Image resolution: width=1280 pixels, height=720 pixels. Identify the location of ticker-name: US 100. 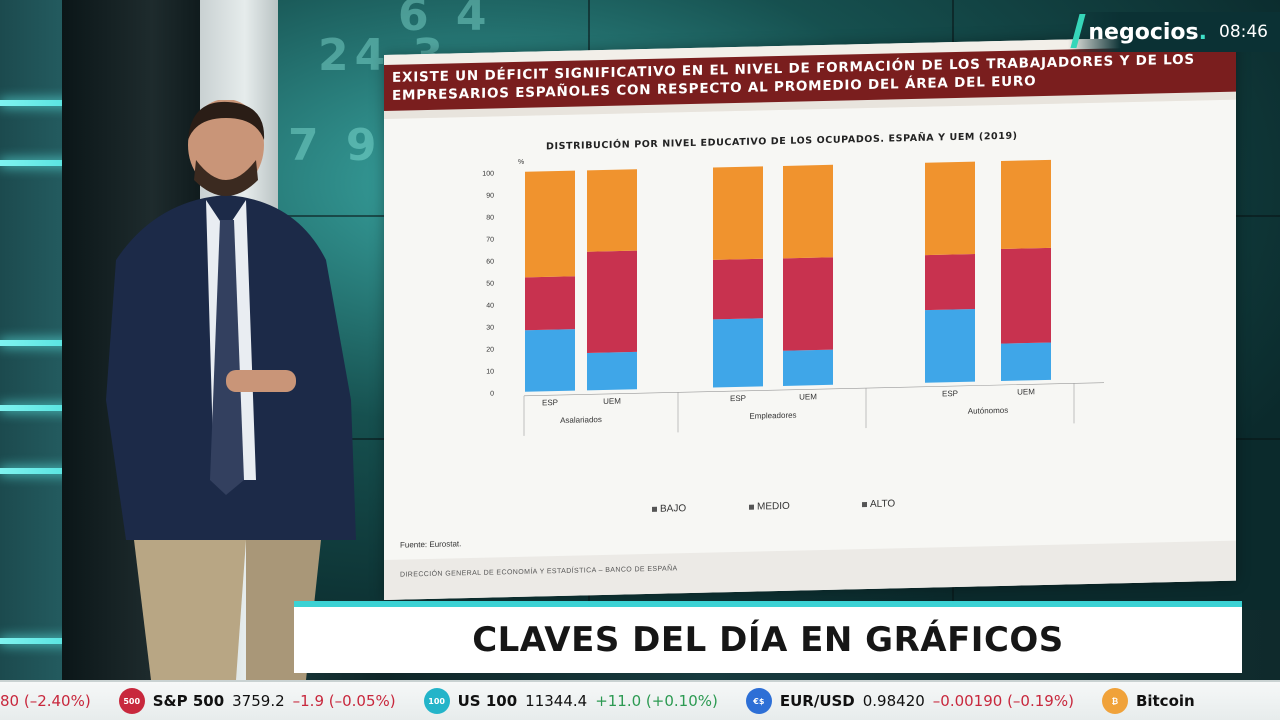
(487, 701).